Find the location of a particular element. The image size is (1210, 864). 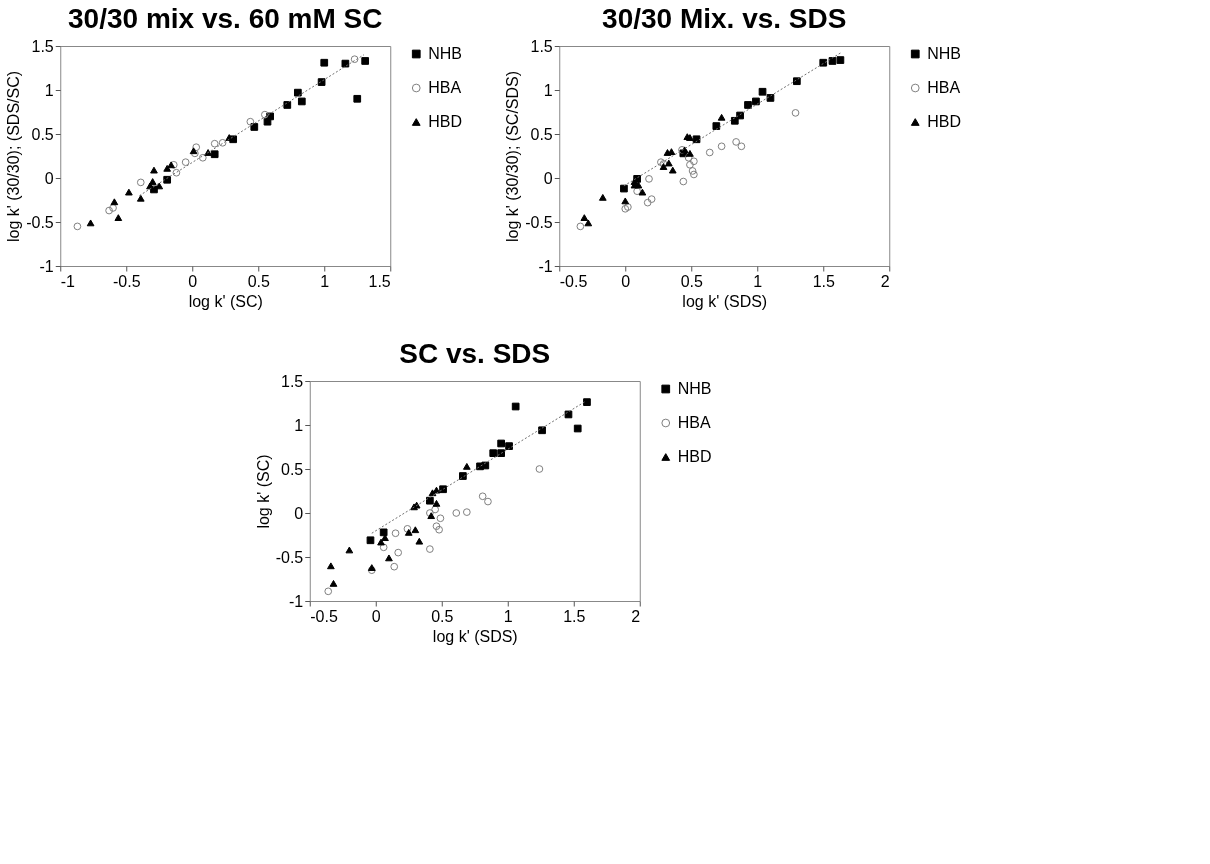

chart-title: 30/30 Mix. vs. SDS is located at coordinates (724, 18).